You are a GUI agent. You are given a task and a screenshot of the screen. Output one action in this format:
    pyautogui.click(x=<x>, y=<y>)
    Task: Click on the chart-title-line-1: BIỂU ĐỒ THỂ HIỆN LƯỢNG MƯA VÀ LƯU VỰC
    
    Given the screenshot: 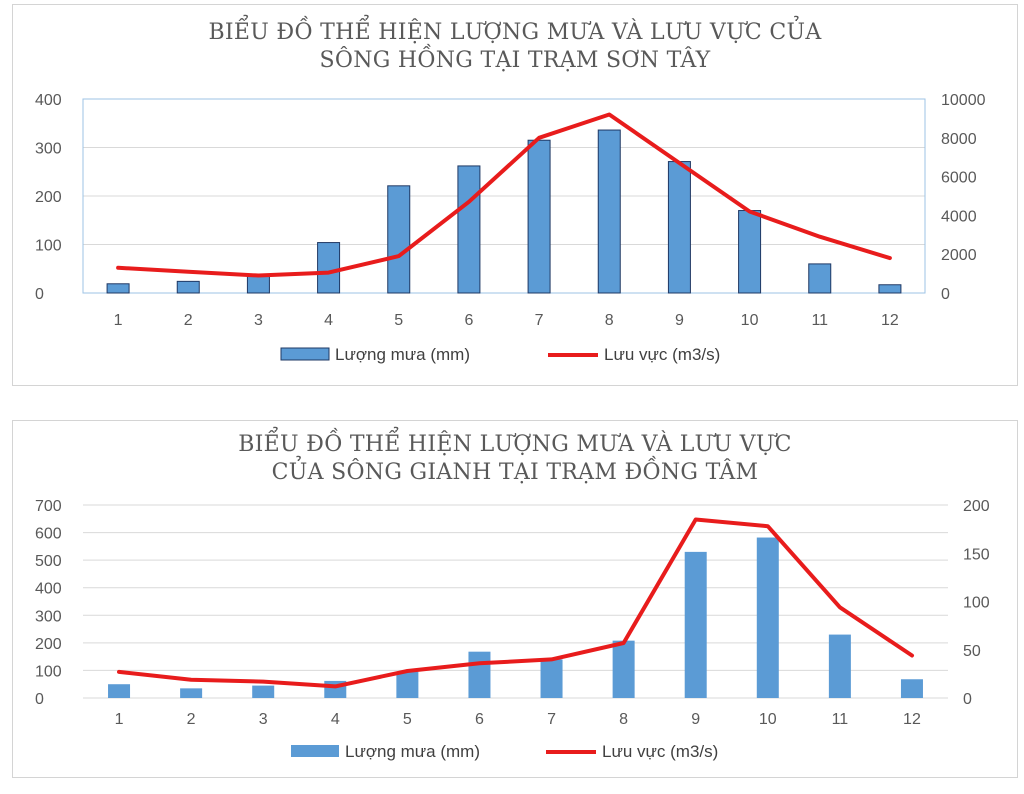 What is the action you would take?
    pyautogui.click(x=515, y=444)
    